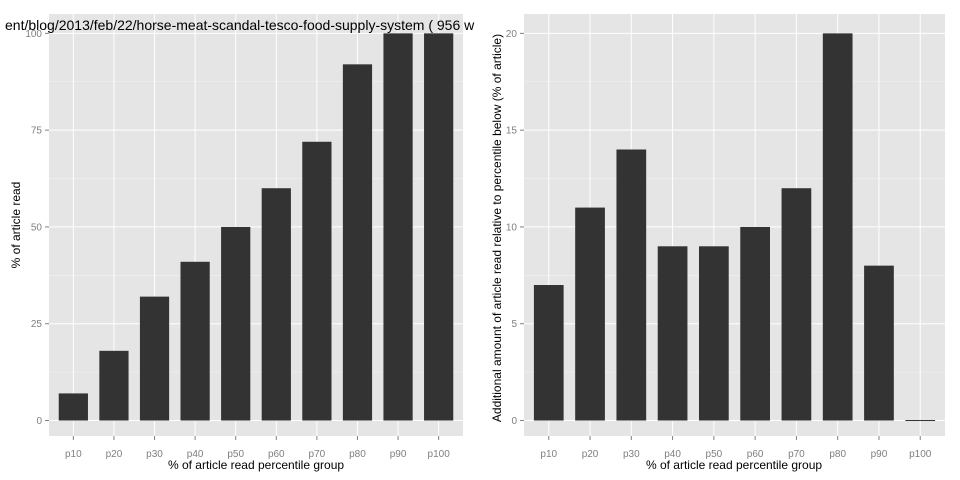 The width and height of the screenshot is (960, 480). I want to click on right-chart-y-tick-label: 15, so click(512, 131).